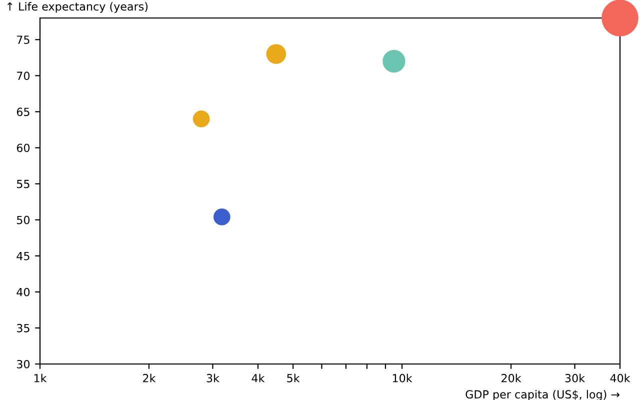 The width and height of the screenshot is (640, 400). Describe the element at coordinates (23, 40) in the screenshot. I see `y-tick-label: 75` at that location.